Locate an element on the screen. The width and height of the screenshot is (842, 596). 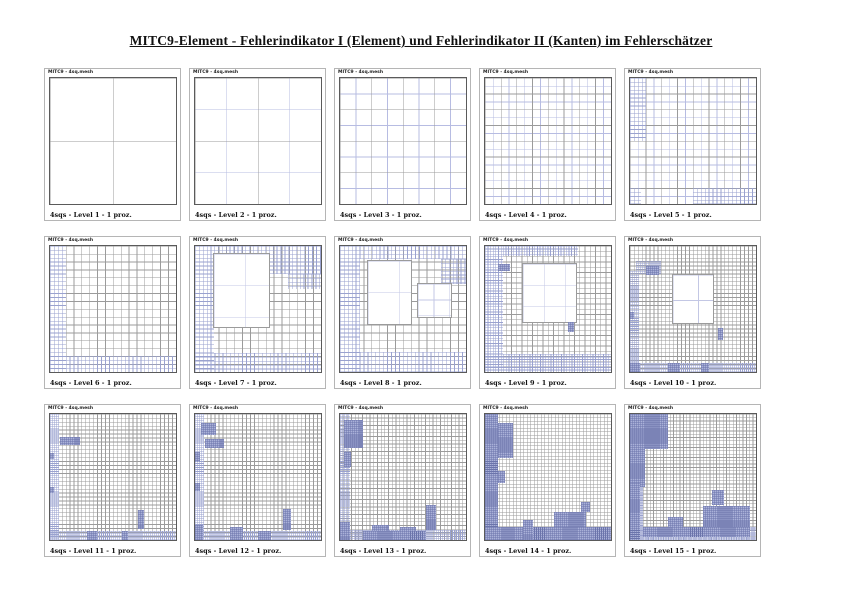
mesh-panel-3: MITC9 - 4sq.mesh 4sqs - Level 3 - 1 proz. is located at coordinates (402, 144).